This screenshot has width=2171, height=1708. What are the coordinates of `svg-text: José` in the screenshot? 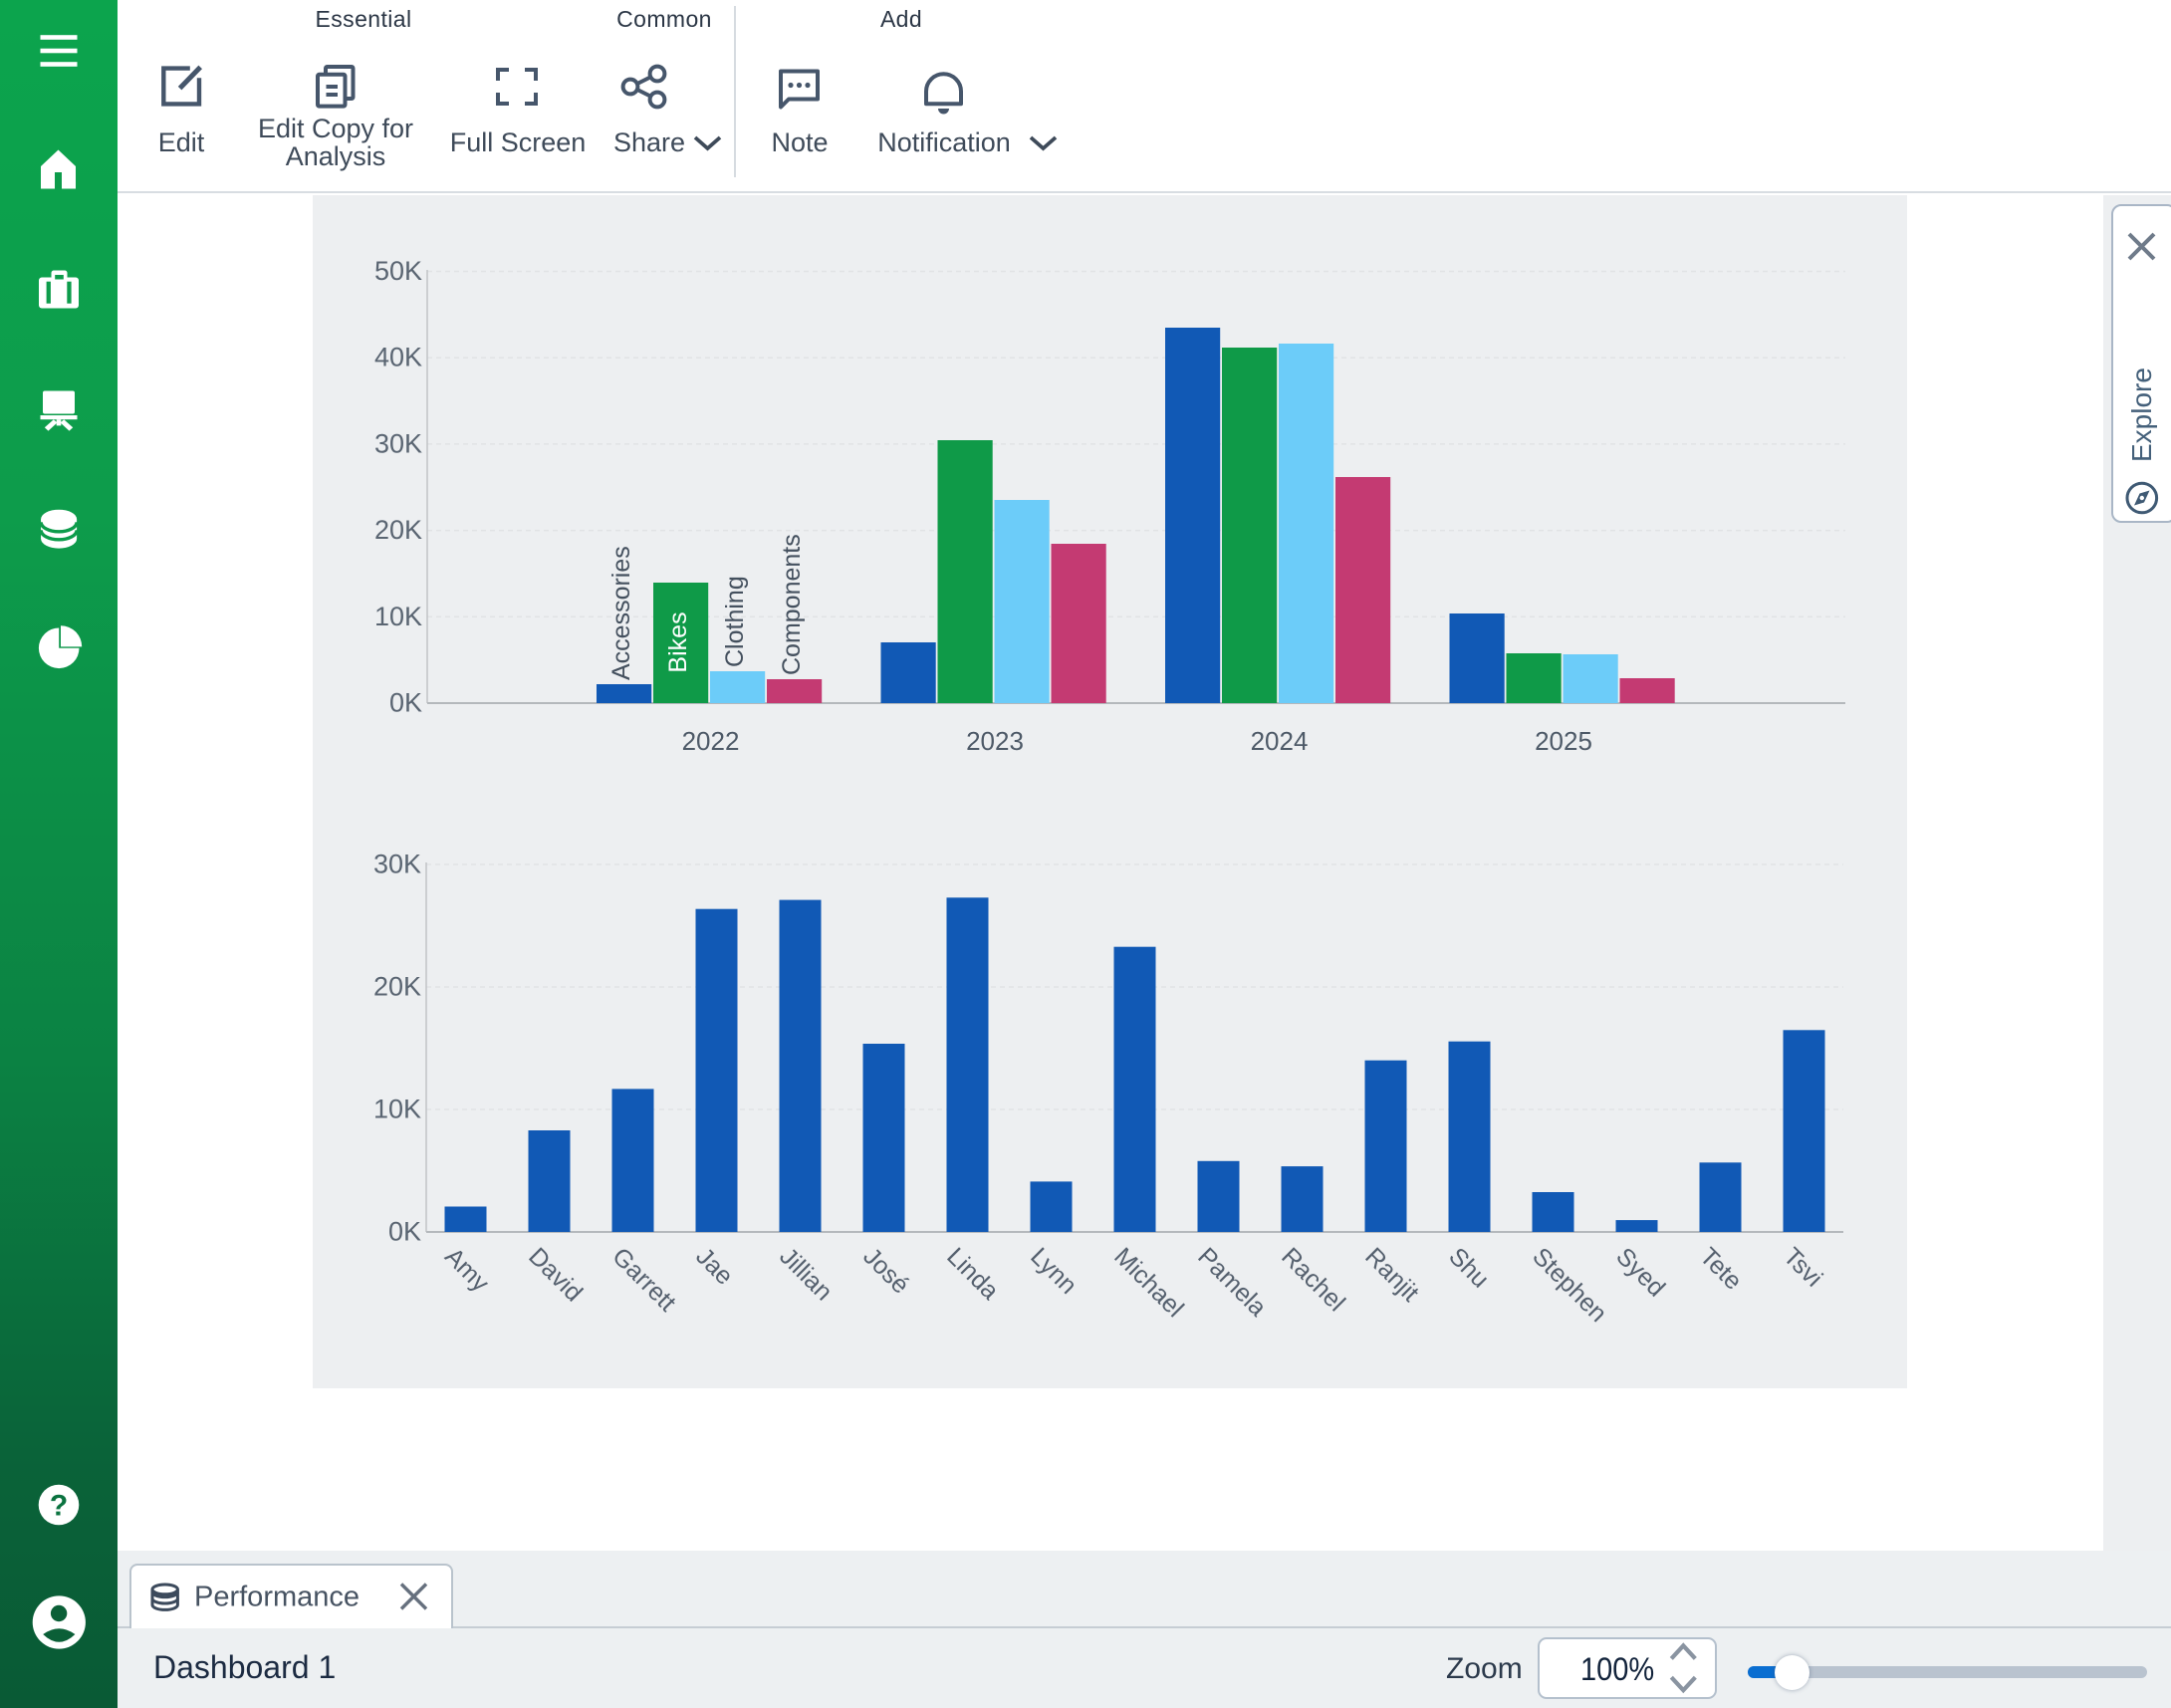 It's located at (885, 1270).